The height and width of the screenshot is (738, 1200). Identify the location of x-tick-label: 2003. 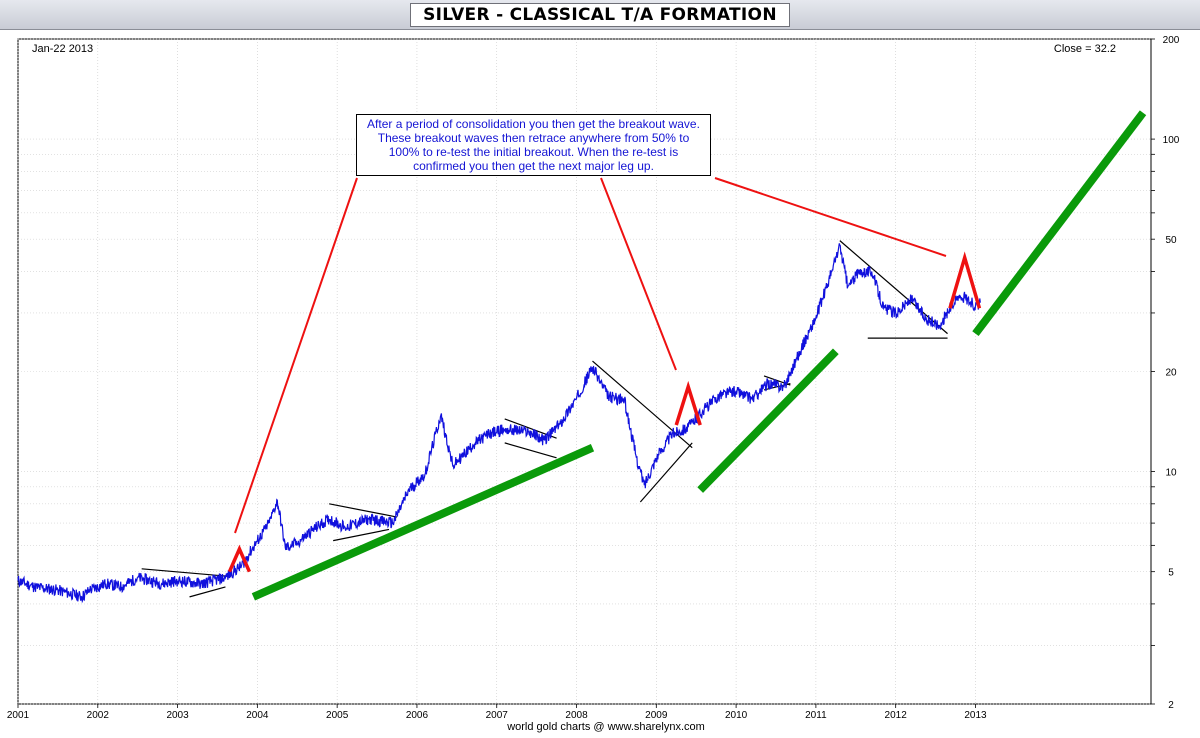
(177, 715).